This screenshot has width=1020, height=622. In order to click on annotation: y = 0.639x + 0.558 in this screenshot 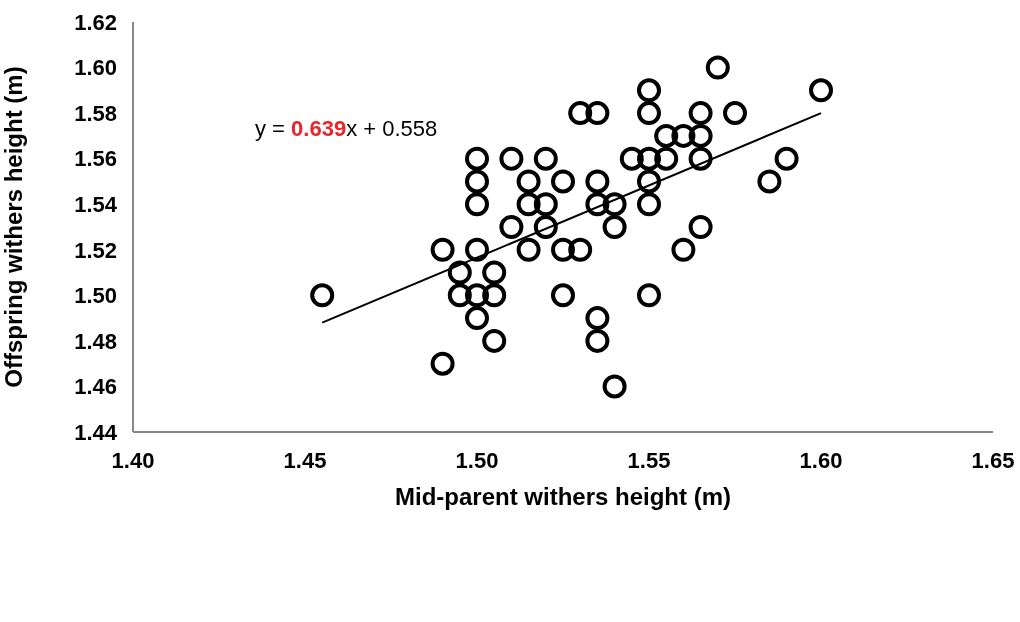, I will do `click(346, 128)`.